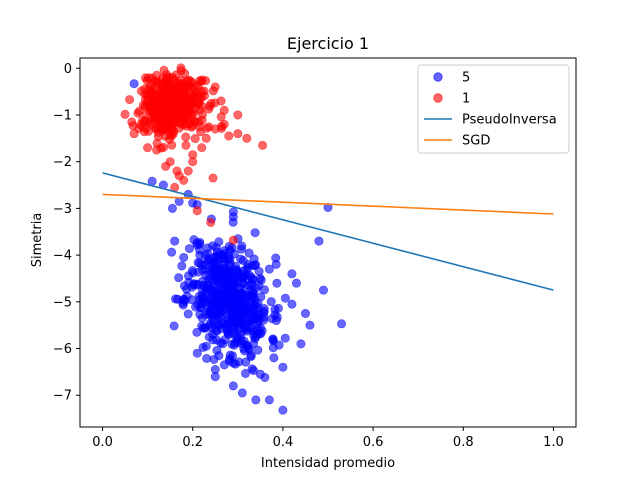 The width and height of the screenshot is (640, 480). Describe the element at coordinates (62, 256) in the screenshot. I see `y-tick-label: −4` at that location.